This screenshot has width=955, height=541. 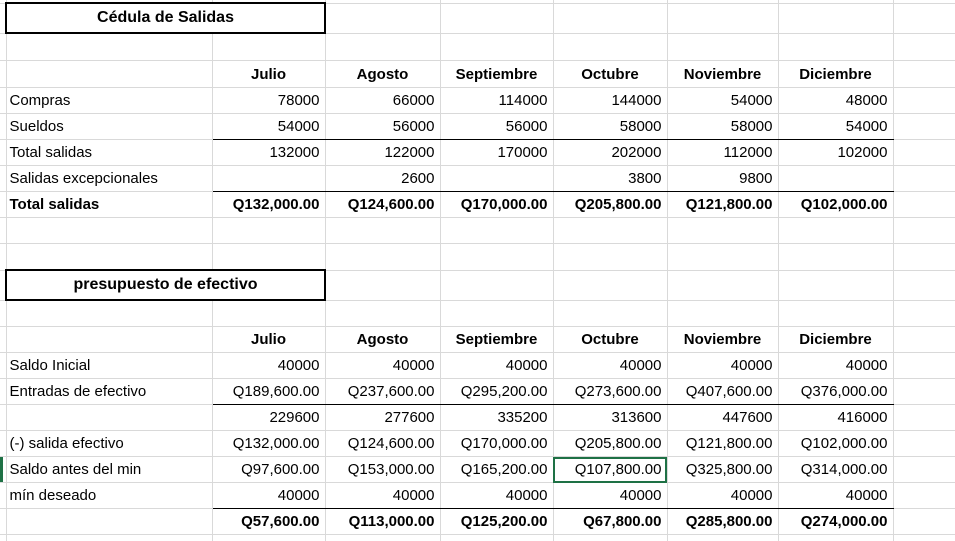 I want to click on row-label: Total salidas, so click(x=109, y=204).